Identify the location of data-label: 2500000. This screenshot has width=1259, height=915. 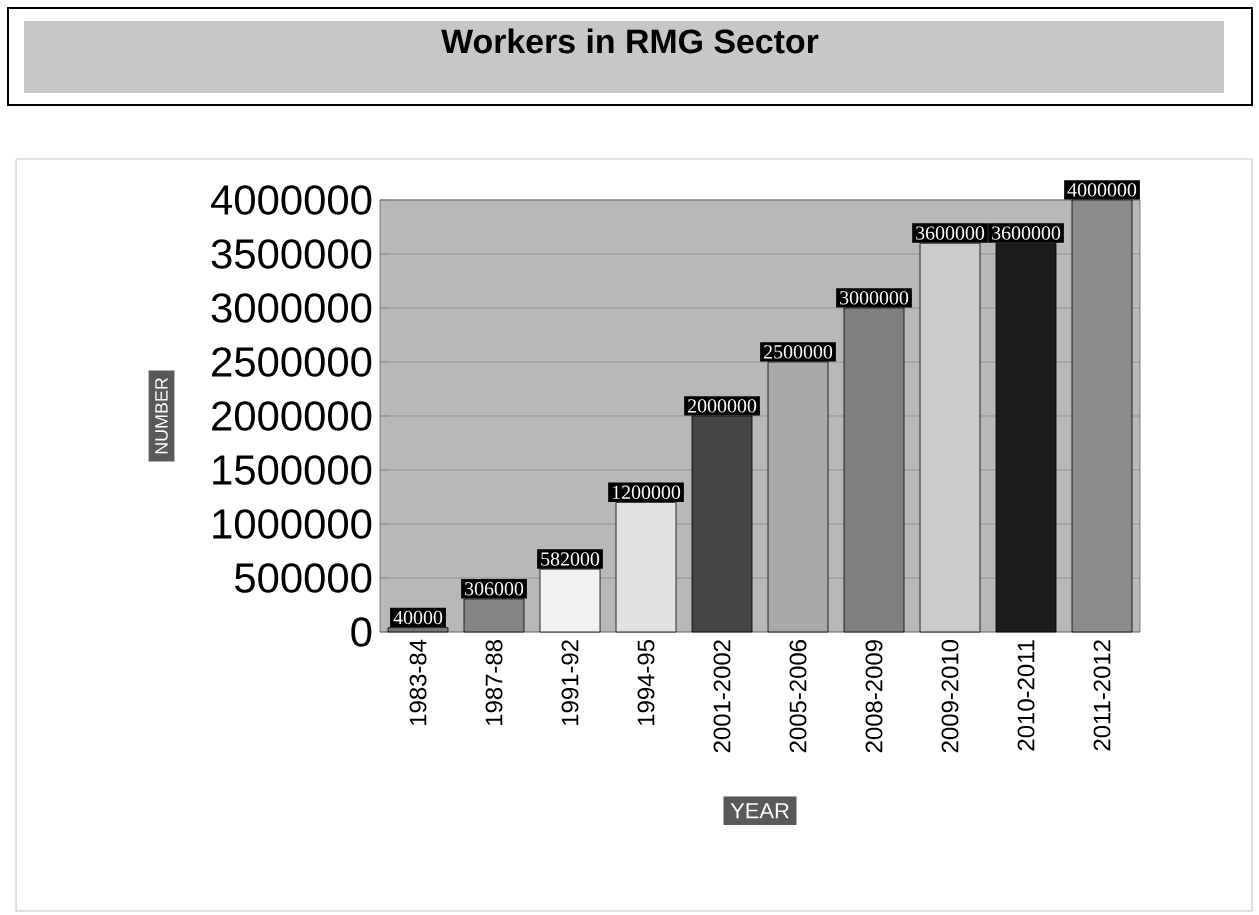
(798, 352).